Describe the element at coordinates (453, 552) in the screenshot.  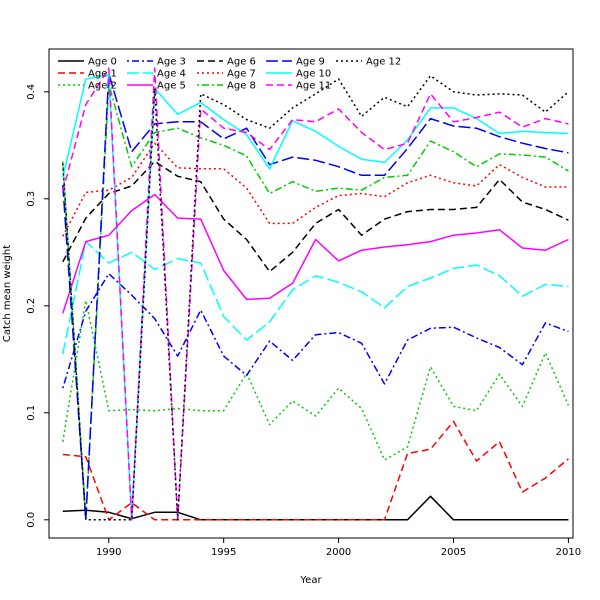
I see `x-tick-label: 2005` at that location.